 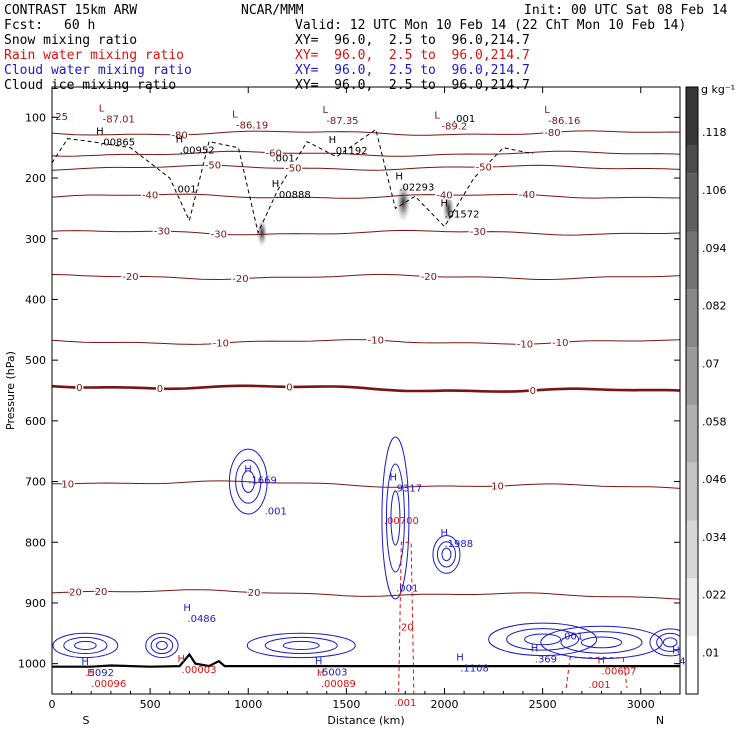 What do you see at coordinates (35, 542) in the screenshot?
I see `y-tick-label: 800` at bounding box center [35, 542].